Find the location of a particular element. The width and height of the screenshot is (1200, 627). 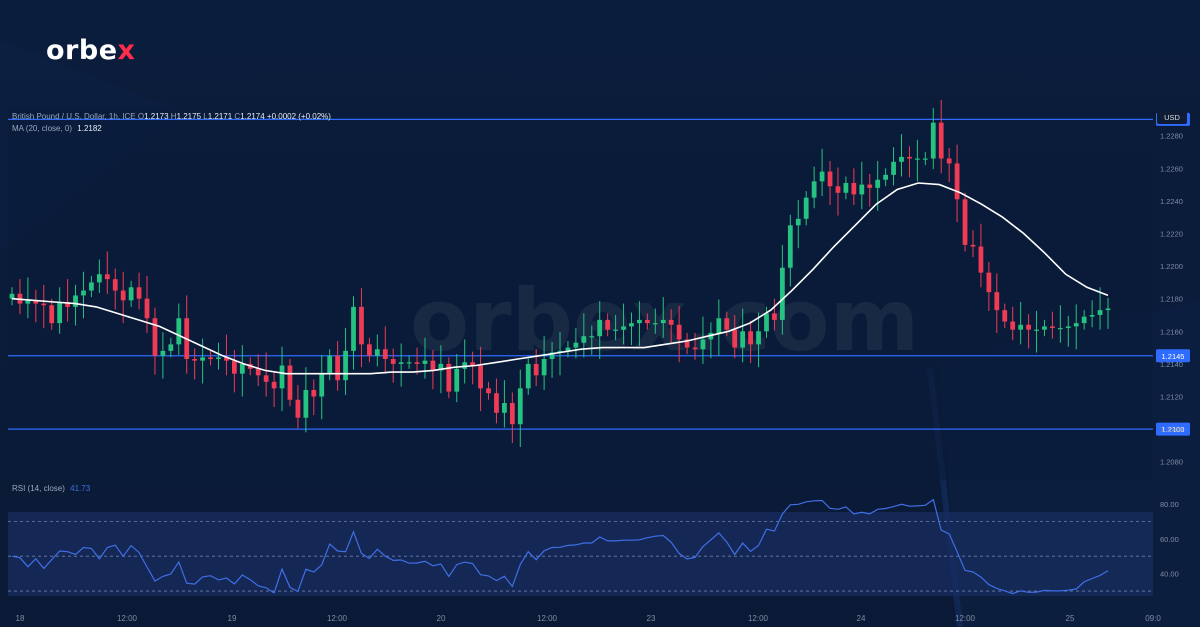

time-tick-label: 12:00 is located at coordinates (337, 618).